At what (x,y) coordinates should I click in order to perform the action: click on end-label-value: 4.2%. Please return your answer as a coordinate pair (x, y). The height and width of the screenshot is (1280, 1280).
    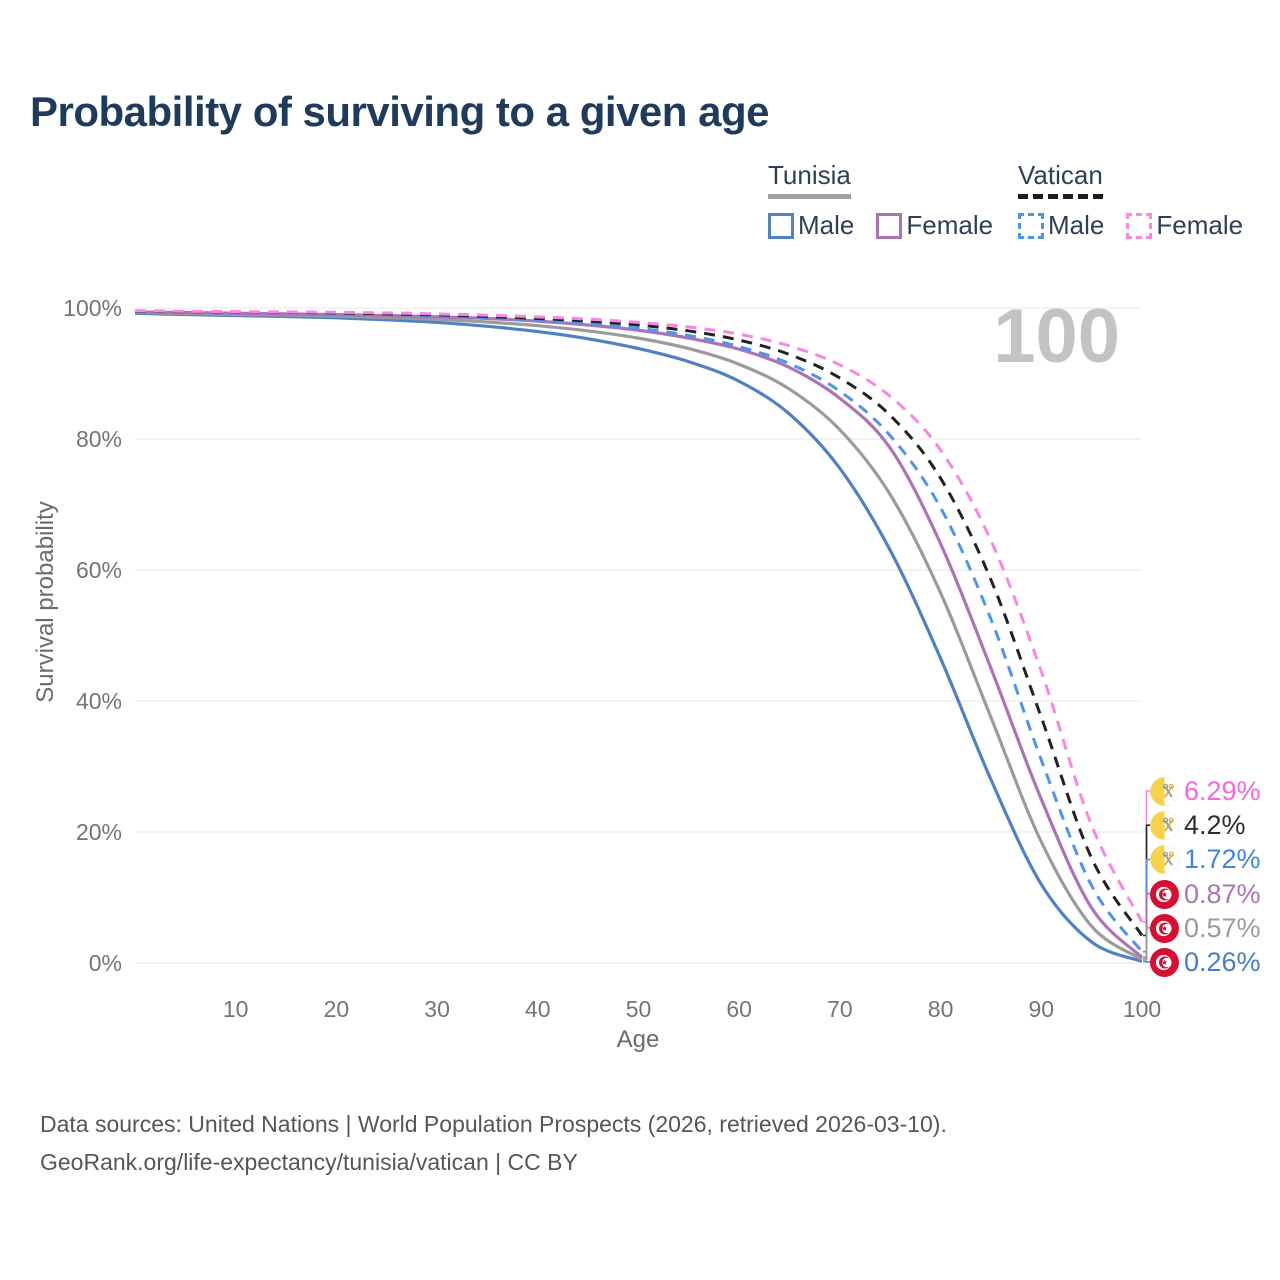
    Looking at the image, I should click on (1215, 824).